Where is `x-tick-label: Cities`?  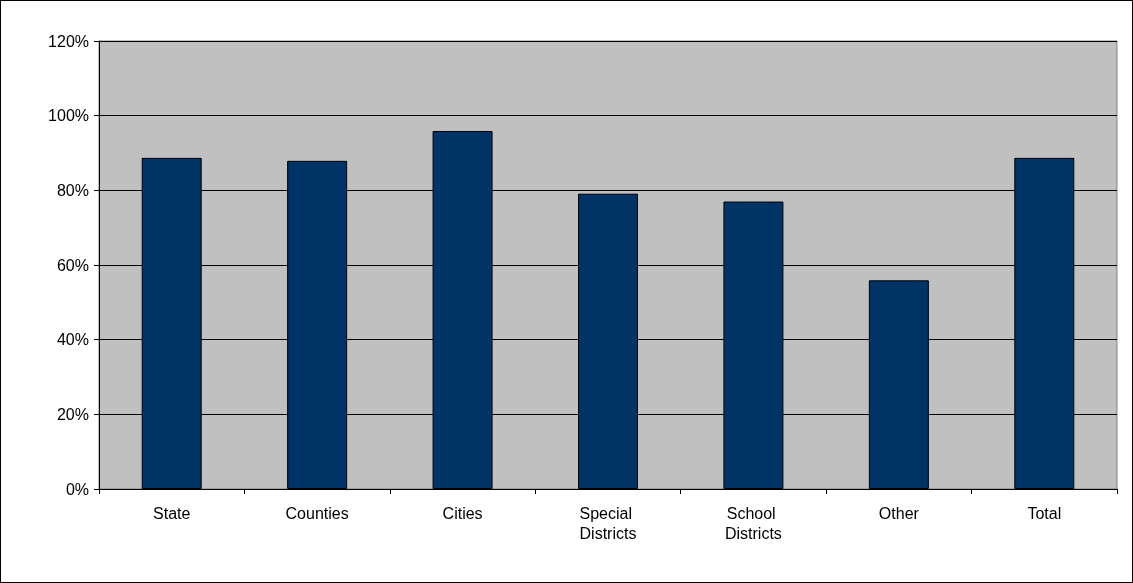 x-tick-label: Cities is located at coordinates (462, 513).